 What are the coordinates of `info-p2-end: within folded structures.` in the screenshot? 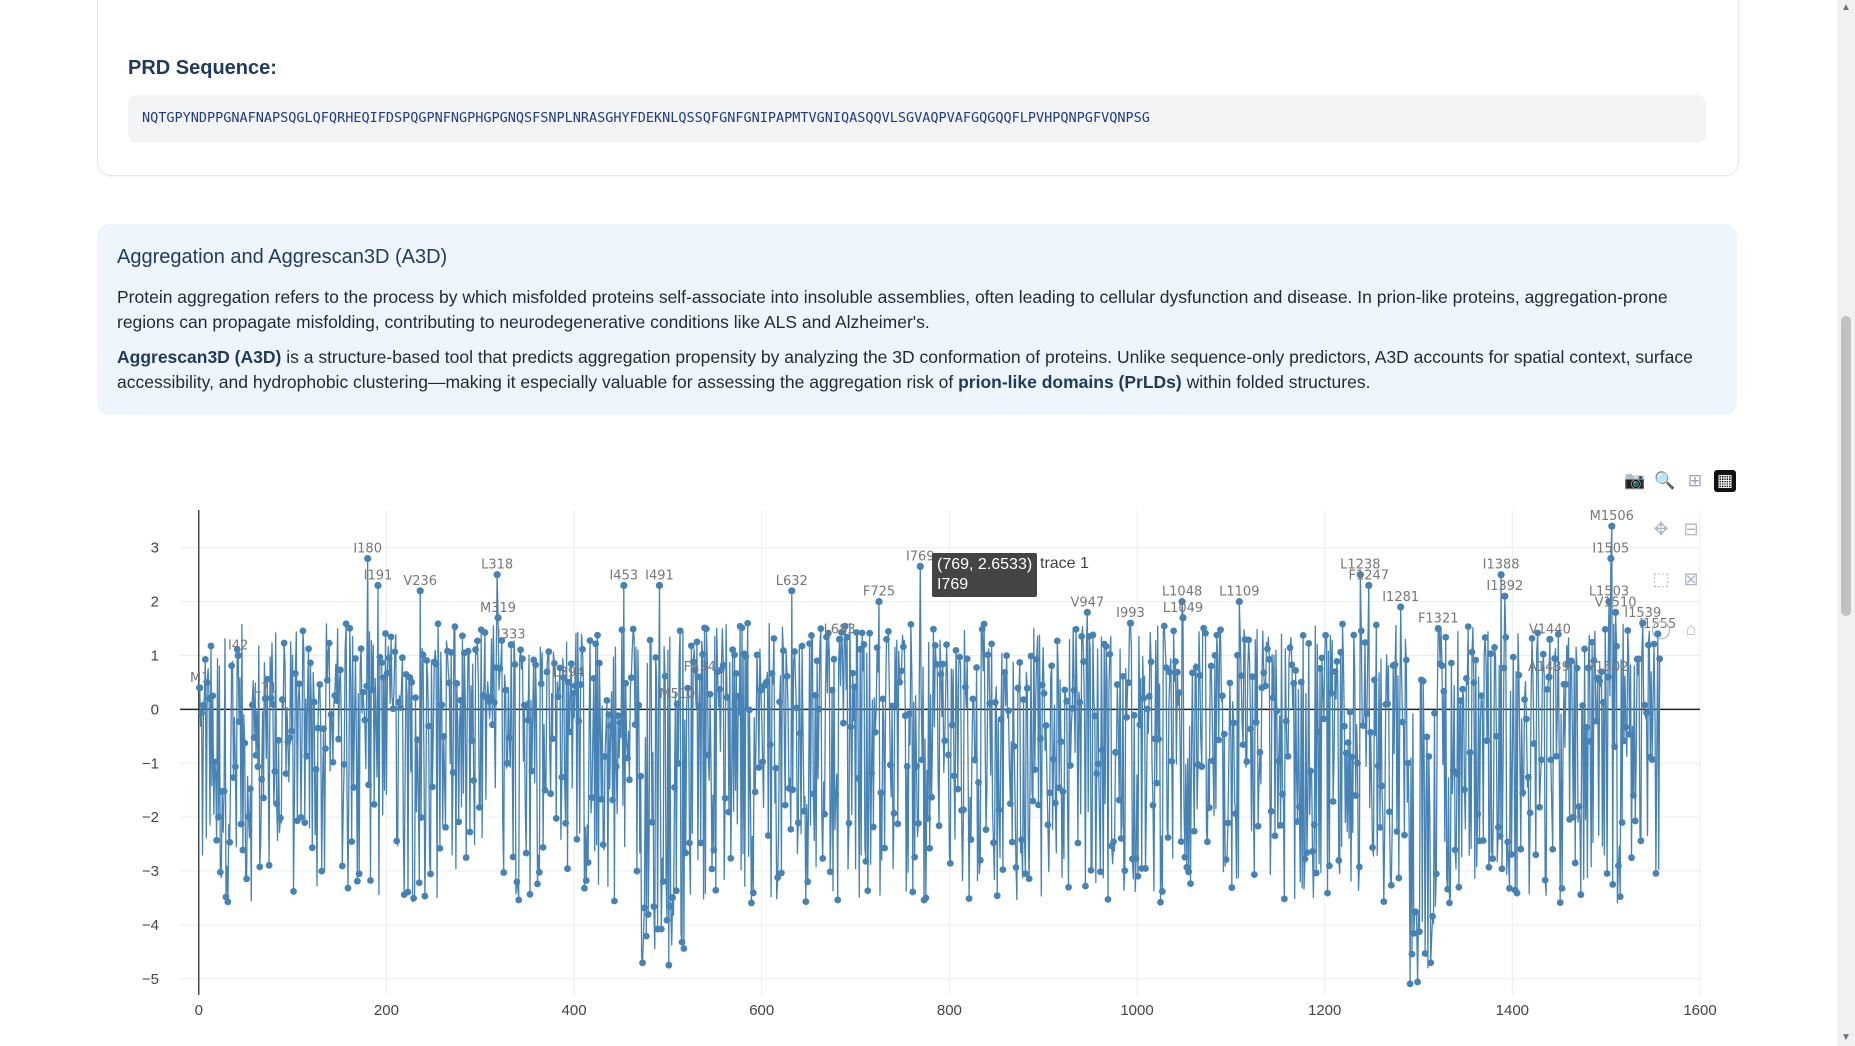 It's located at (1276, 382).